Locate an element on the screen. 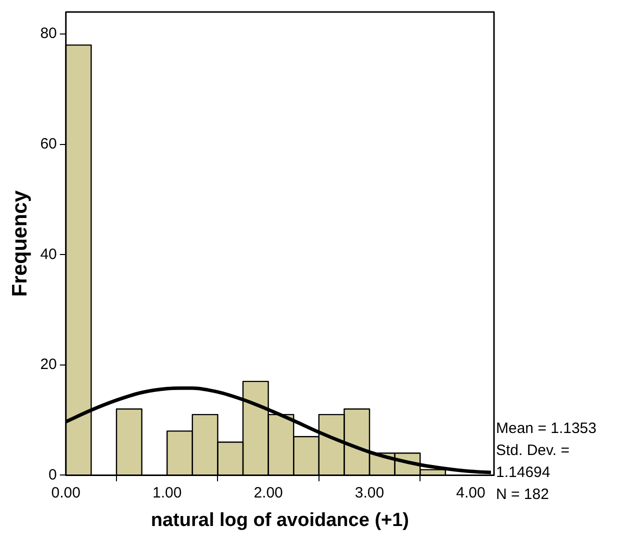 Image resolution: width=618 pixels, height=540 pixels. x-axis-title: natural log of avoidance (+1) is located at coordinates (280, 520).